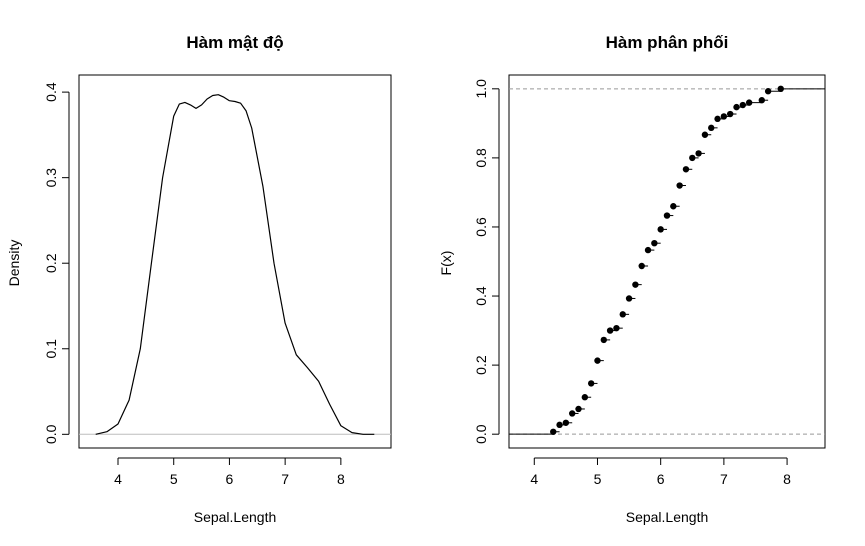 This screenshot has height=546, width=865. Describe the element at coordinates (234, 42) in the screenshot. I see `density-plot-title: Hàm mật độ` at that location.